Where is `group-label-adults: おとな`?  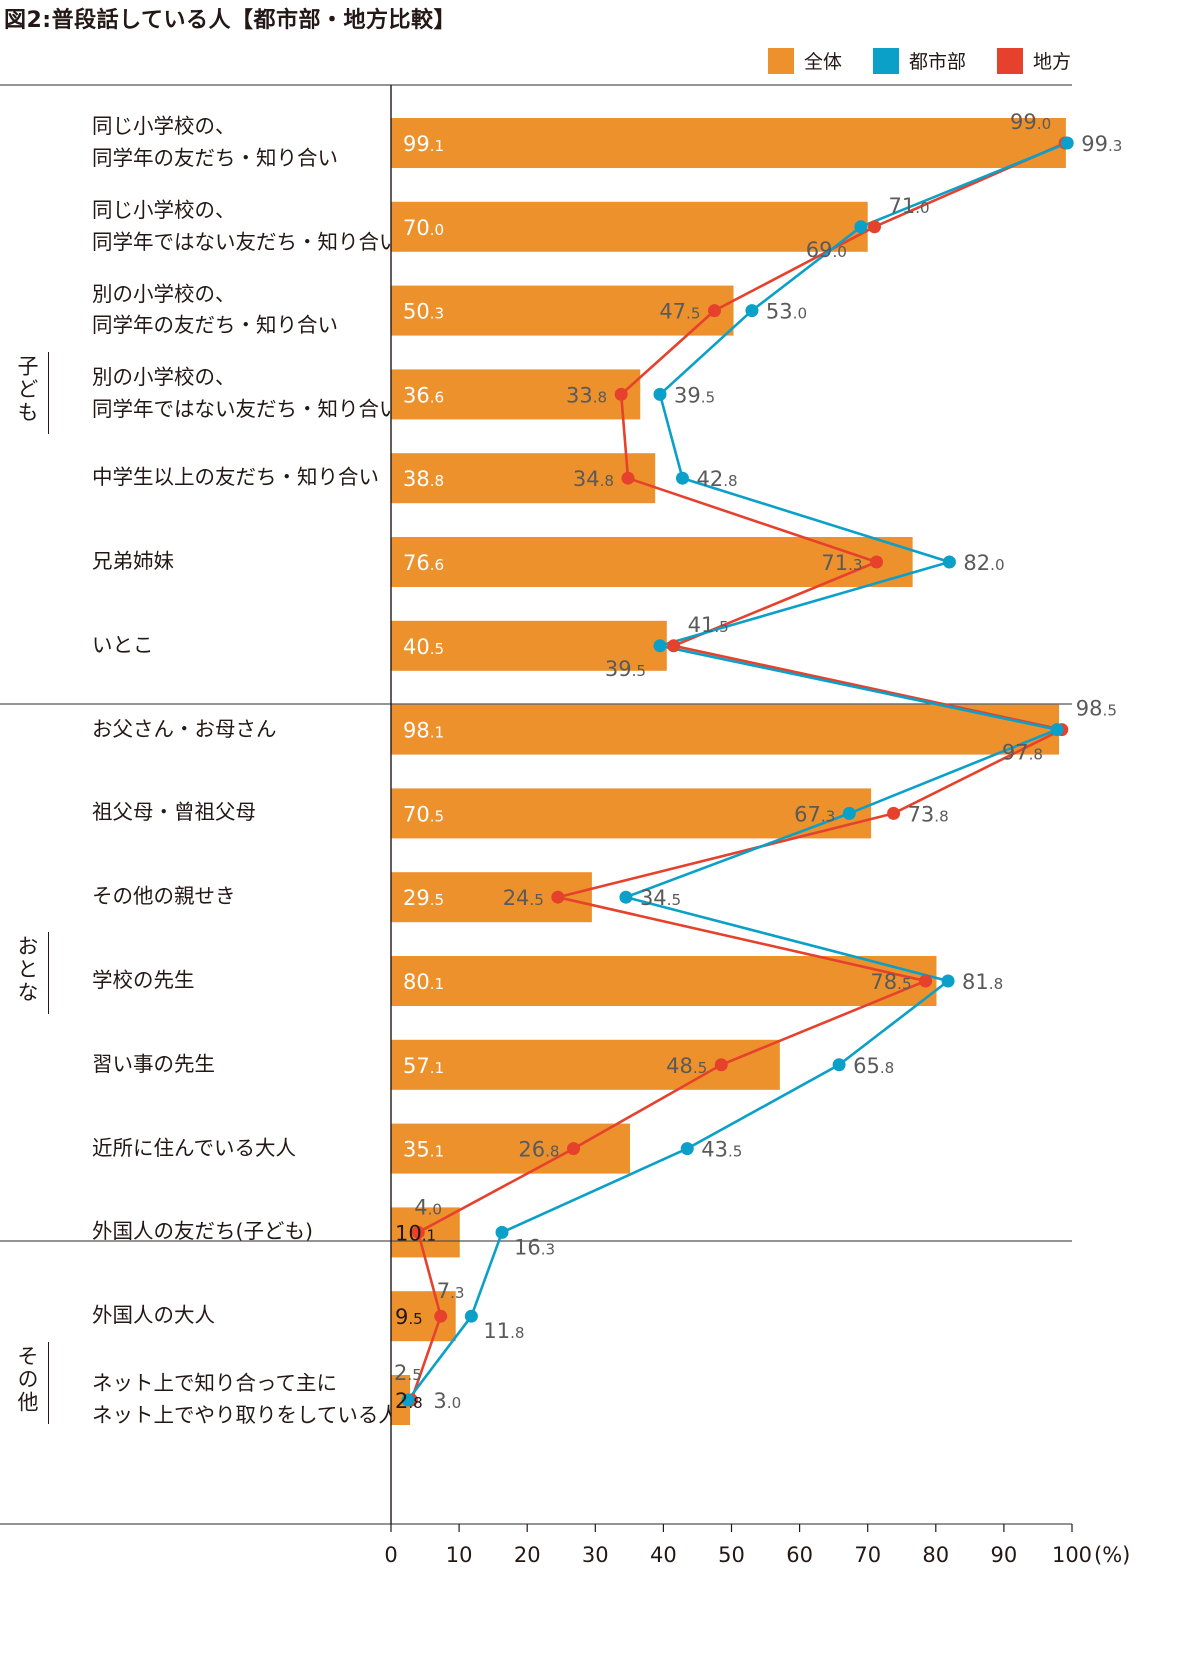
group-label-adults: おとな is located at coordinates (27, 969).